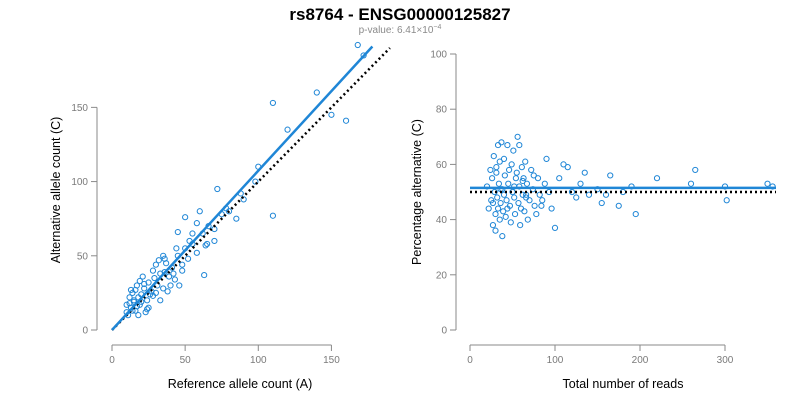 The image size is (800, 400). Describe the element at coordinates (85, 331) in the screenshot. I see `y-tick-label: 0` at that location.